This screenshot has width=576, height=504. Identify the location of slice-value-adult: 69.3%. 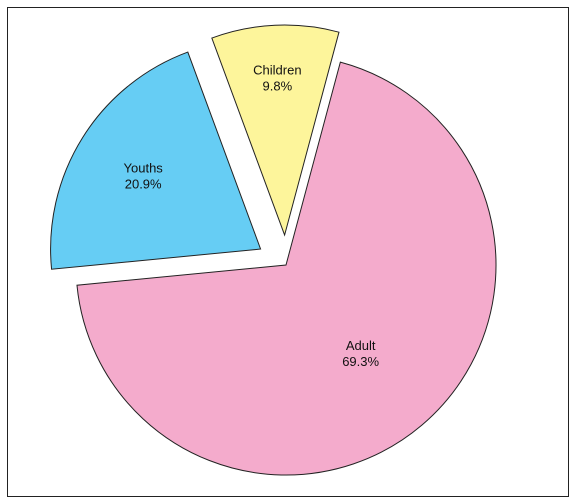
(360, 361).